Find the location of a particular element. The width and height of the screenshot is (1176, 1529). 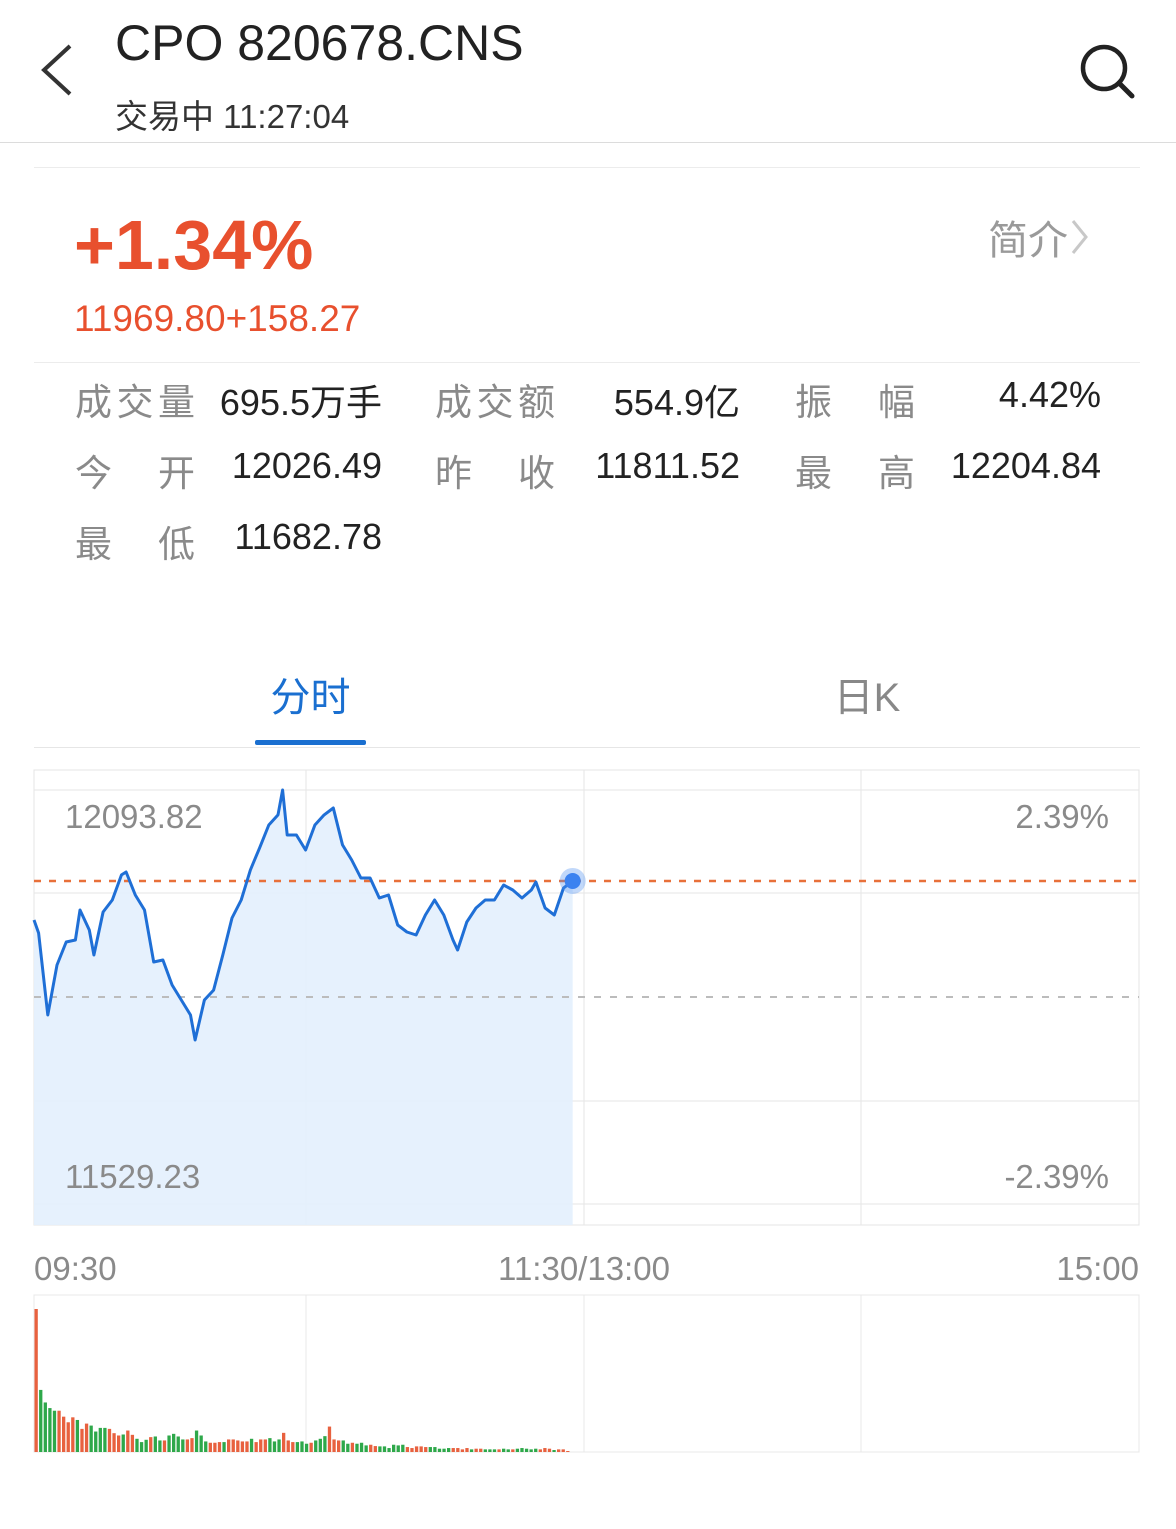

stat-value-open: 12026.49 is located at coordinates (306, 465).